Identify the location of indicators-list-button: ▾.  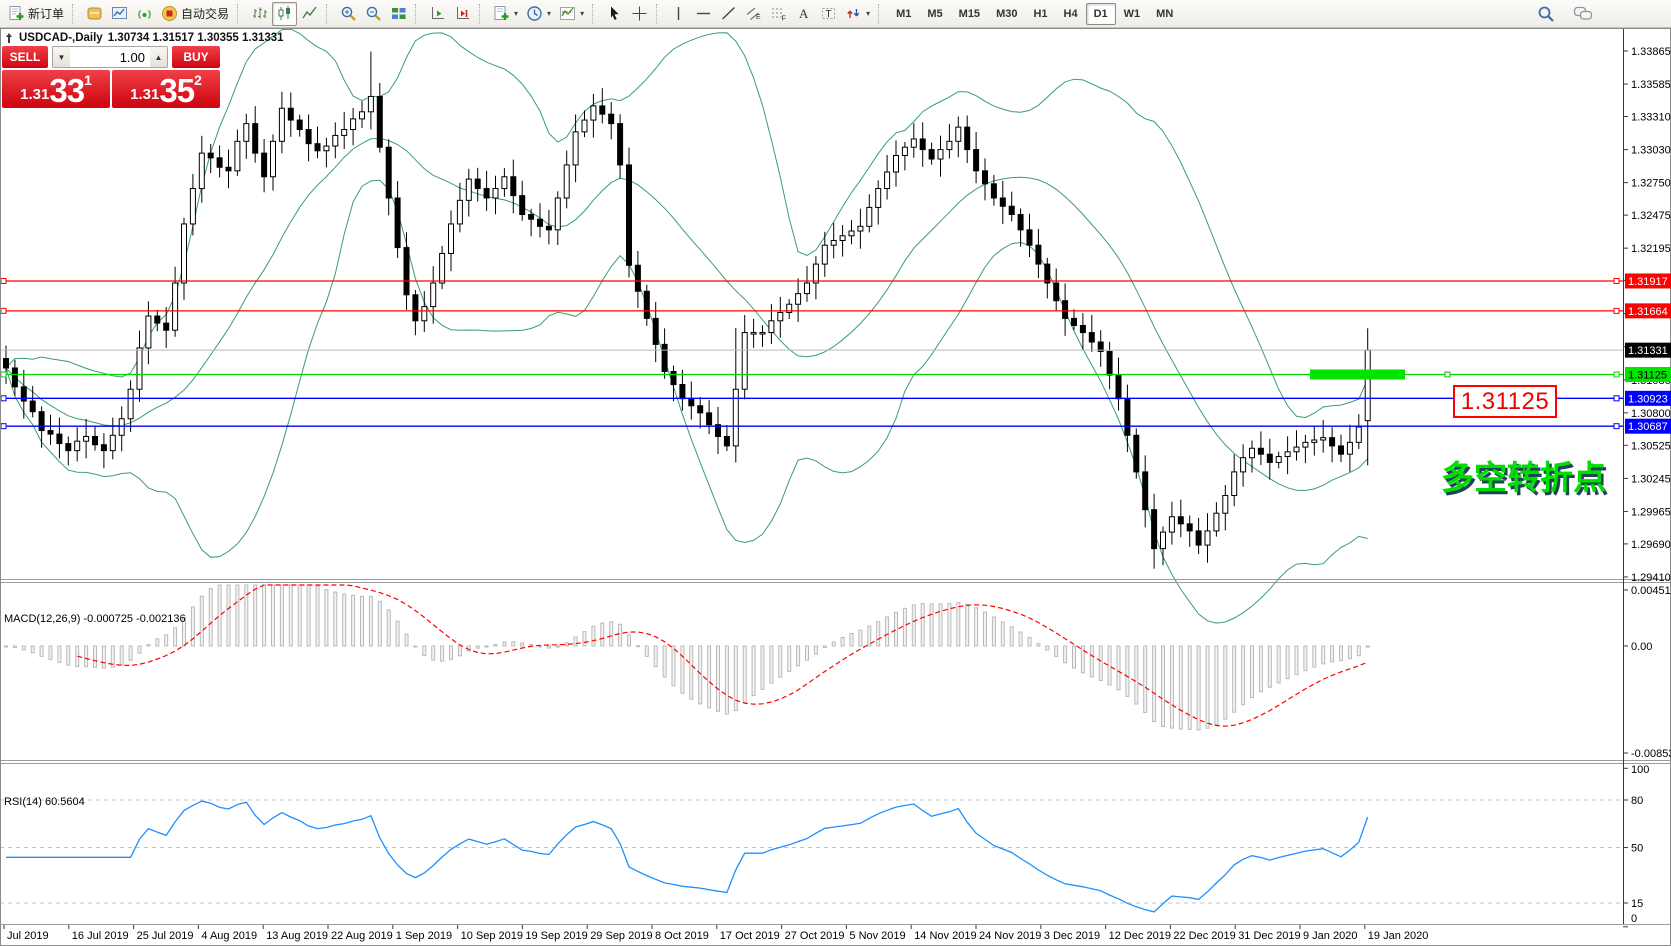
(571, 14).